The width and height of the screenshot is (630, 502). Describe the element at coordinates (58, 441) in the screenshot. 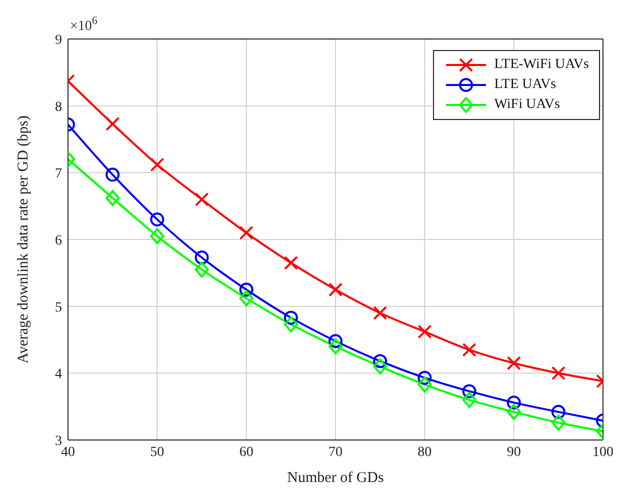

I see `y-tick-label: 3` at that location.